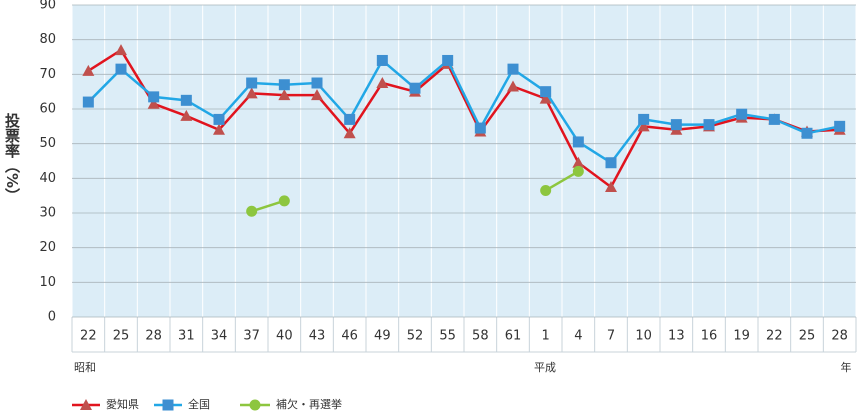 The width and height of the screenshot is (857, 415). What do you see at coordinates (47, 247) in the screenshot?
I see `y-tick-label: 20` at bounding box center [47, 247].